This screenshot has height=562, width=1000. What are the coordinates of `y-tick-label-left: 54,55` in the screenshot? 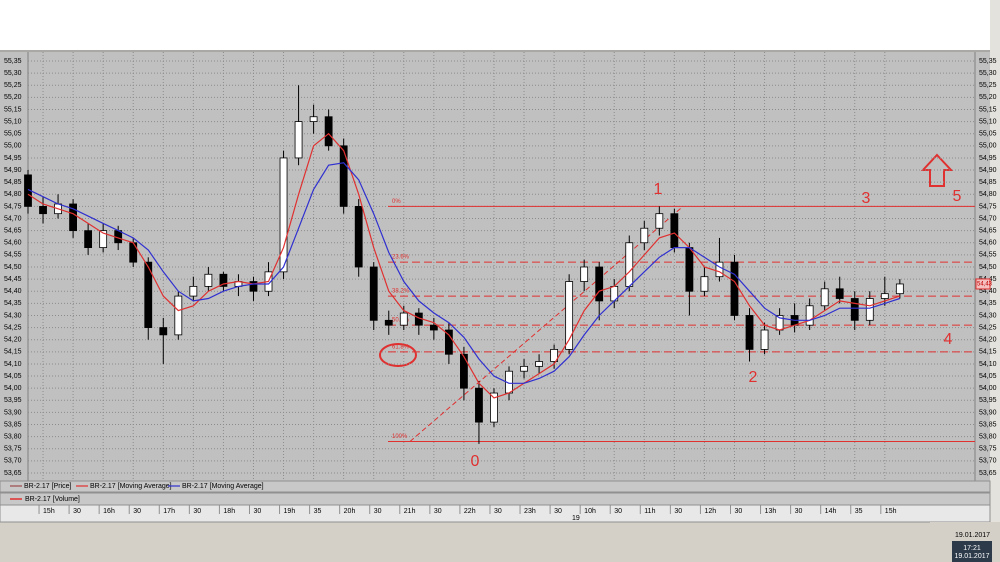 It's located at (13, 255).